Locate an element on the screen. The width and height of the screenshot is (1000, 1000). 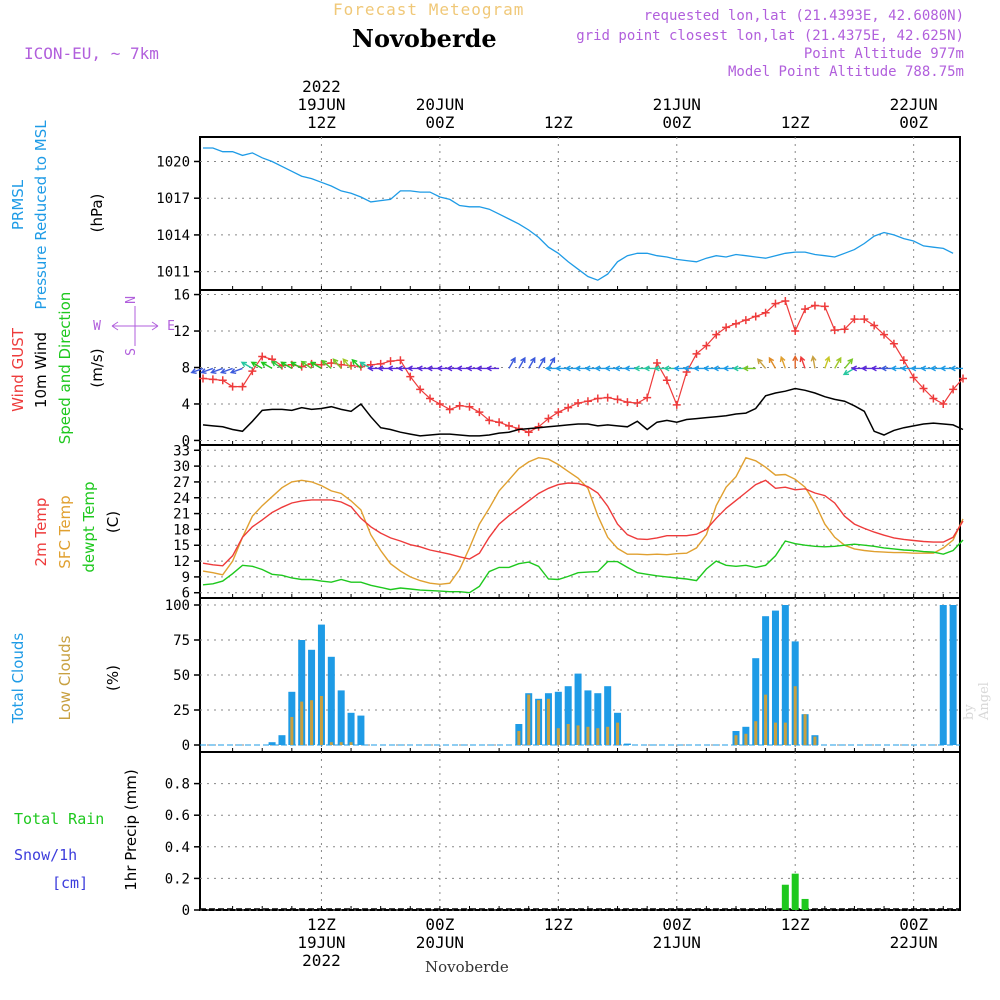
ytick-label: 27 is located at coordinates (181, 483).